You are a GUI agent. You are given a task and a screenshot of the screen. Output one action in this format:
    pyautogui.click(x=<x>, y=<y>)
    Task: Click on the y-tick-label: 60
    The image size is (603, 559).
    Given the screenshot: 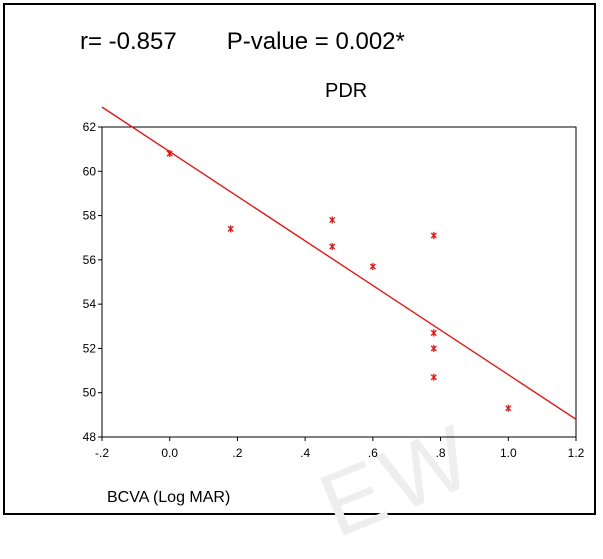 What is the action you would take?
    pyautogui.click(x=90, y=171)
    